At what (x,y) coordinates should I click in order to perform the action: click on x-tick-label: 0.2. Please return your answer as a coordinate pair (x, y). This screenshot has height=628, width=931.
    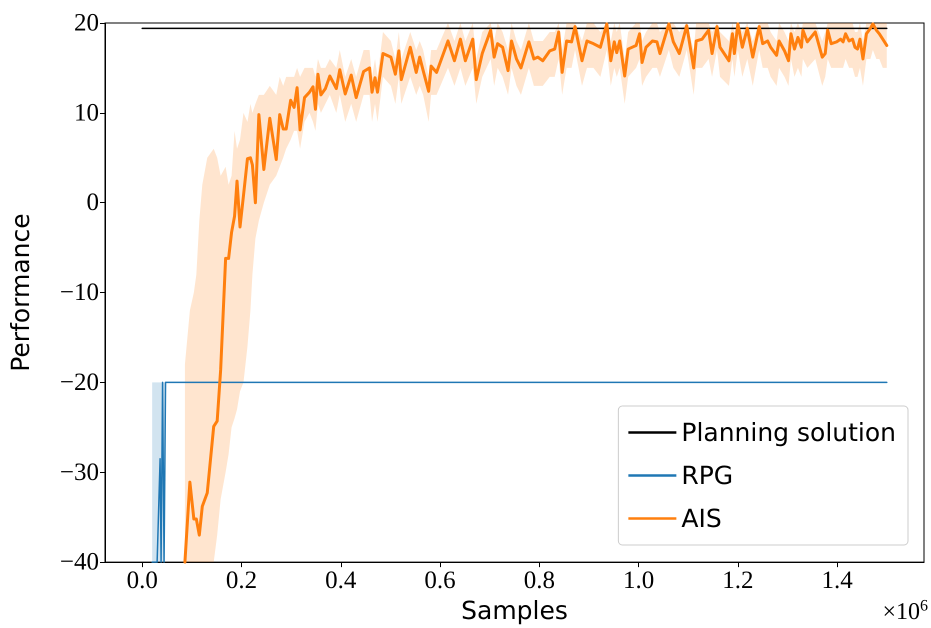
    Looking at the image, I should click on (242, 580).